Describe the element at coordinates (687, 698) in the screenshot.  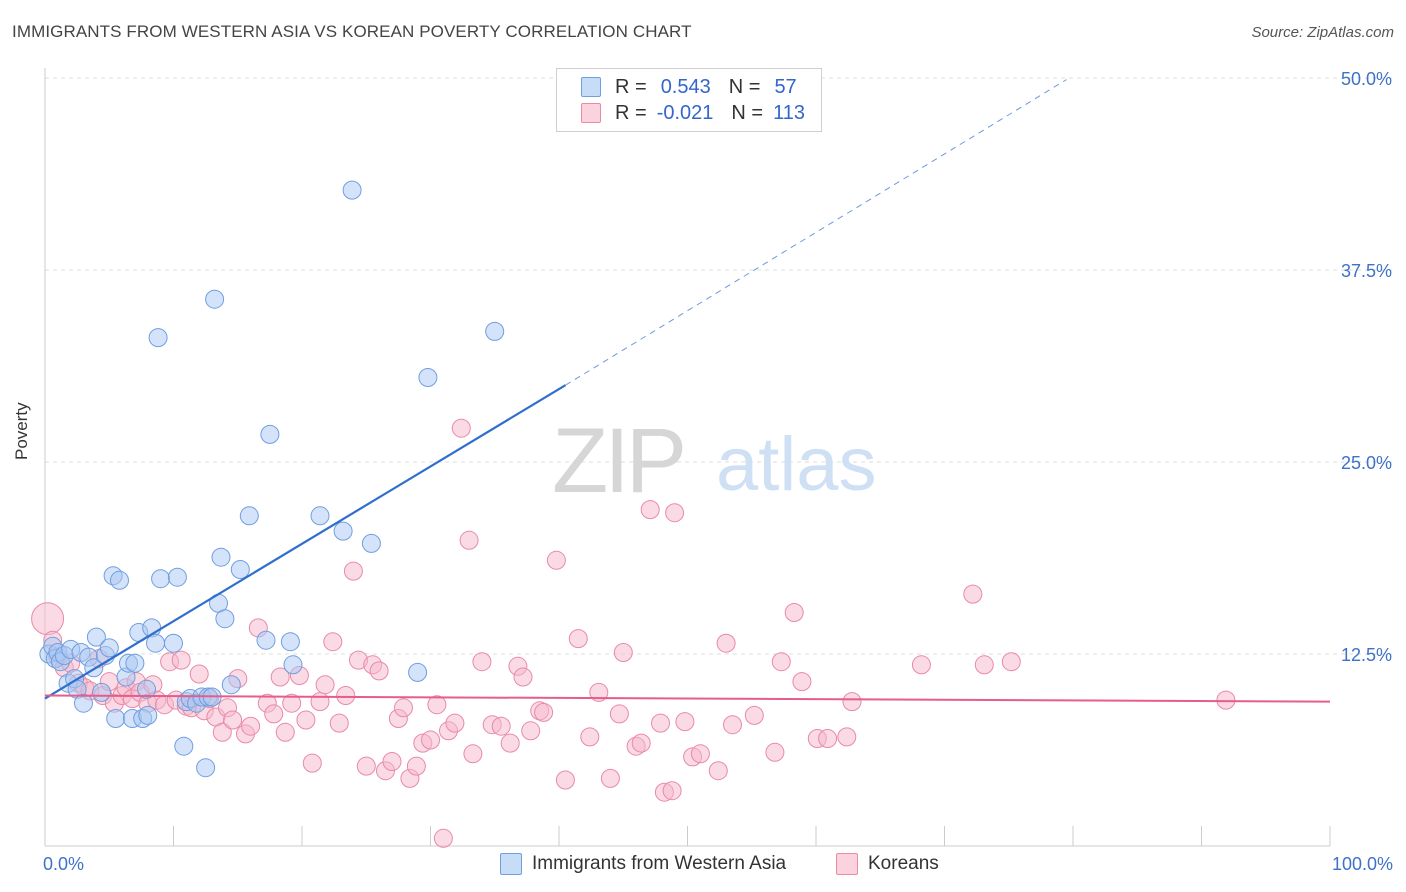
I see `trend-line-koreans` at that location.